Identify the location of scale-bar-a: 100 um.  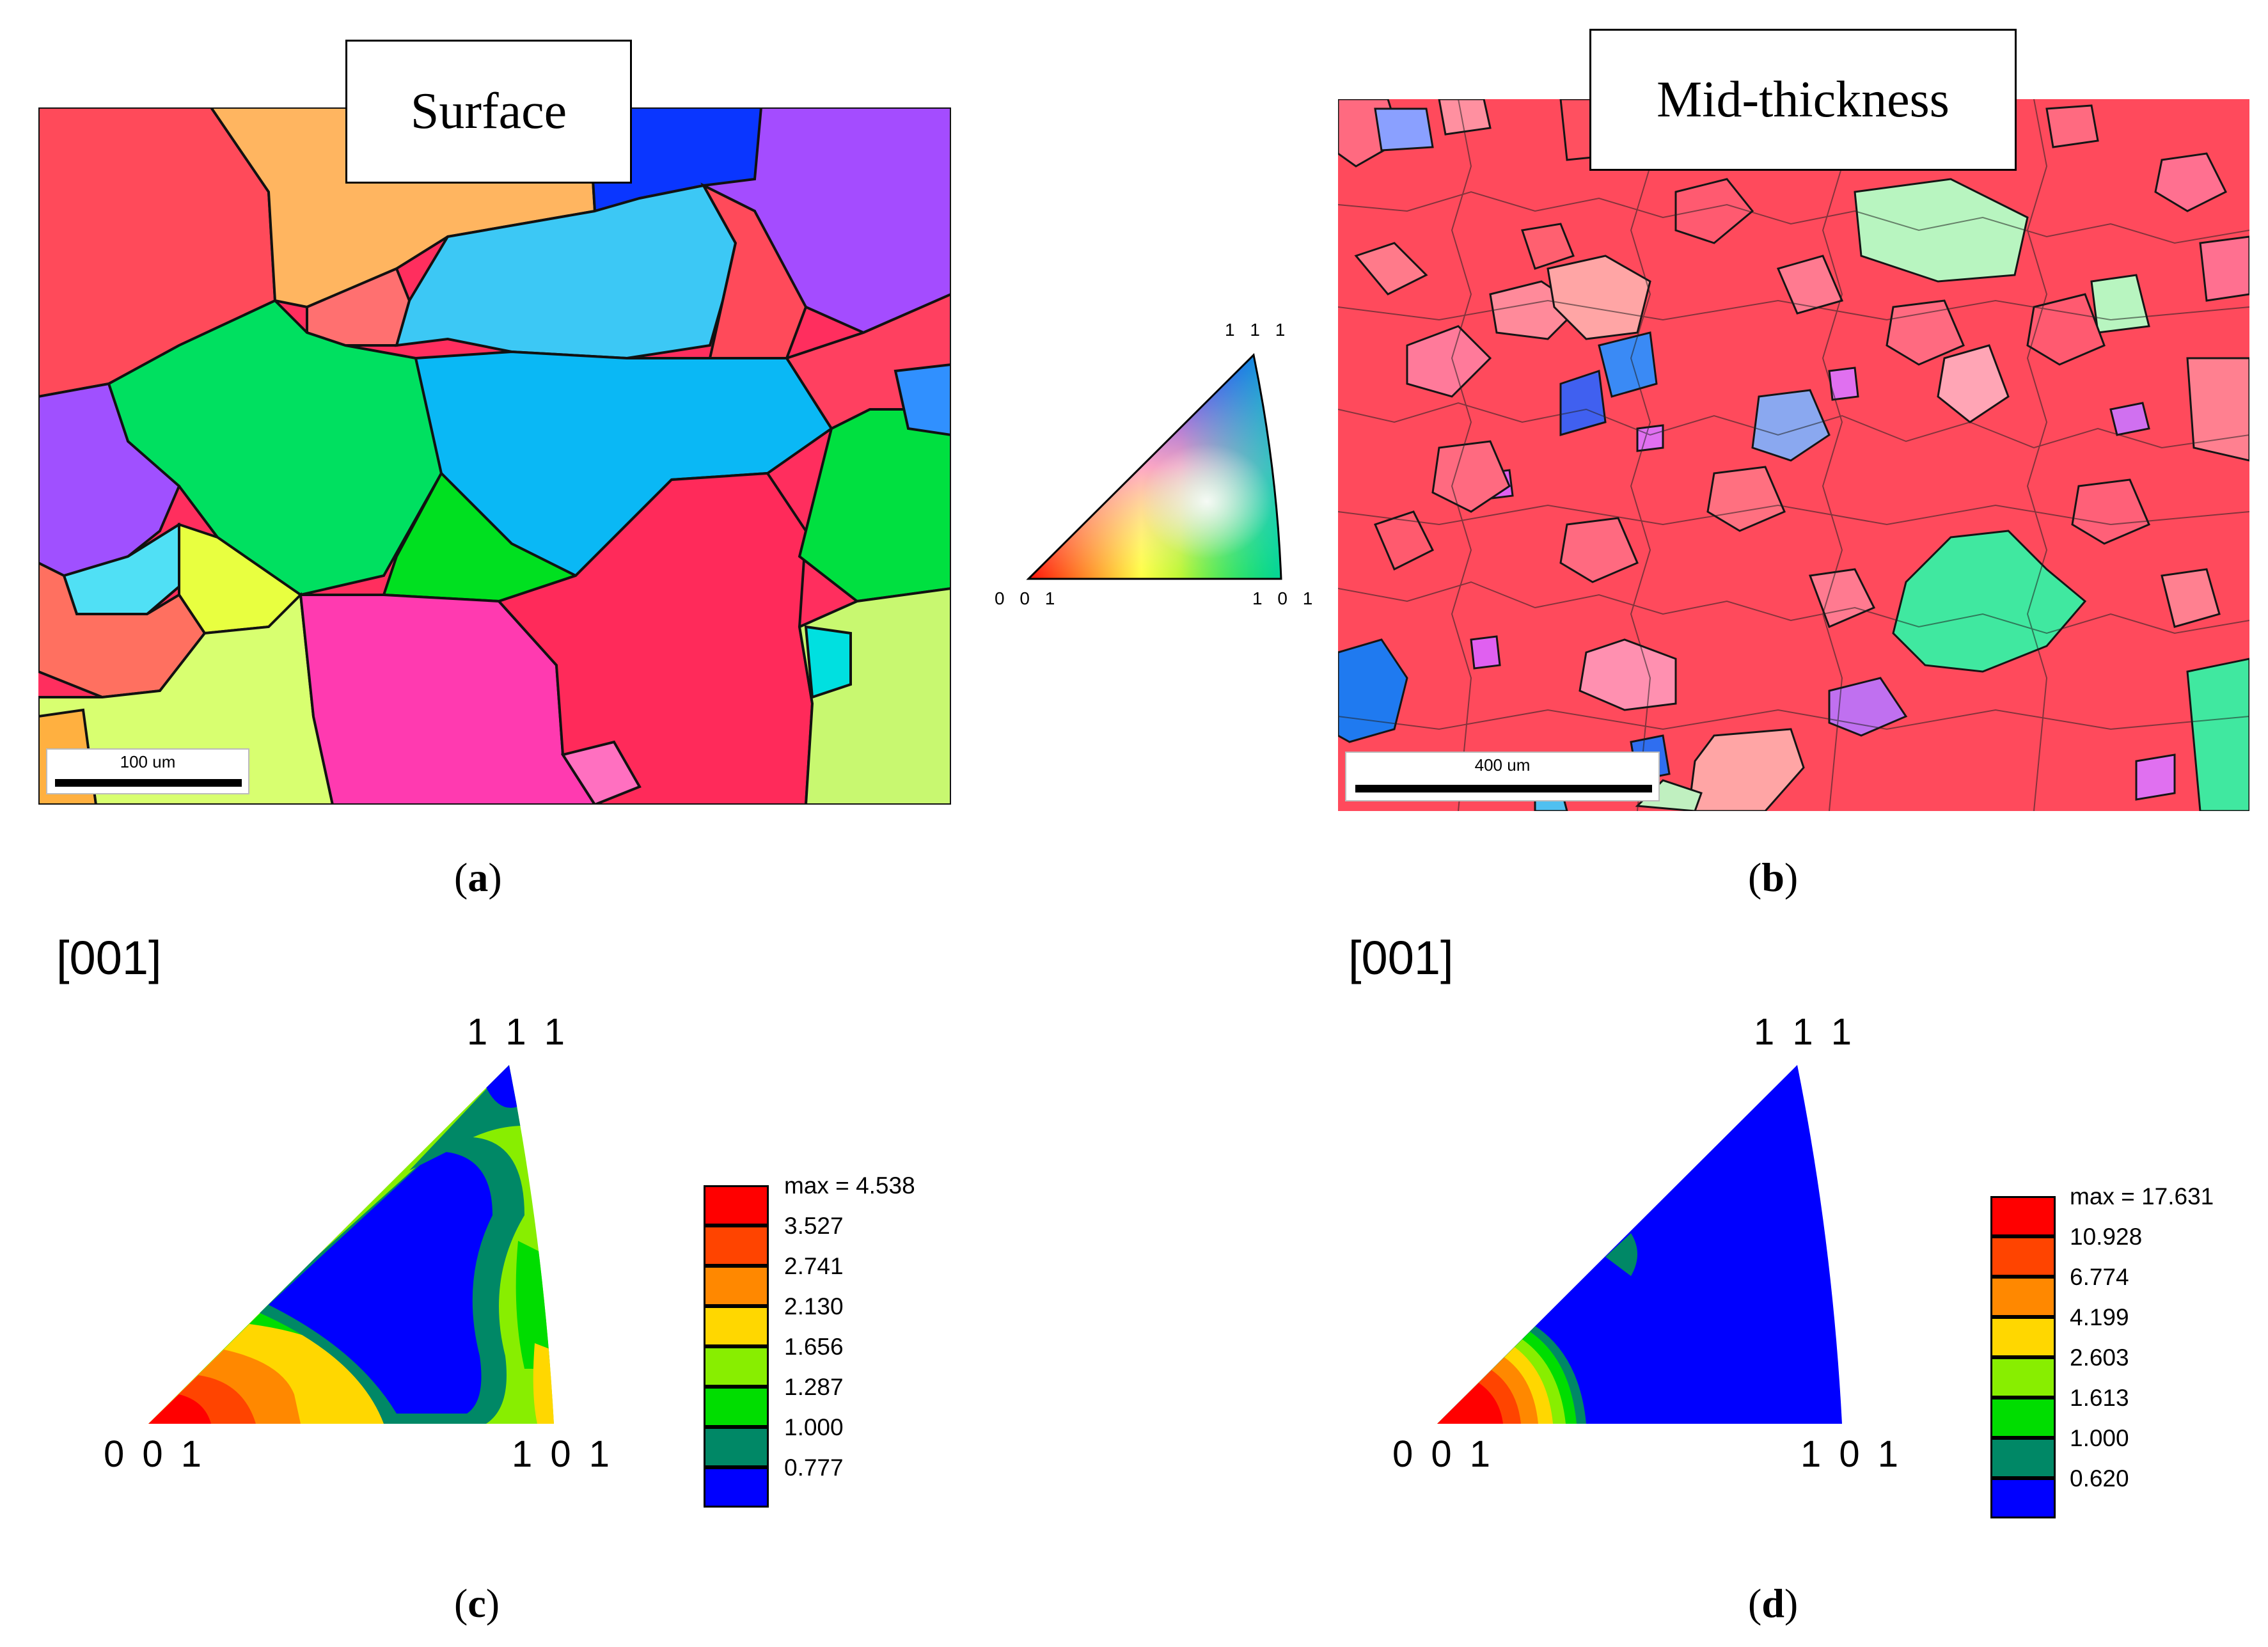
(147, 771).